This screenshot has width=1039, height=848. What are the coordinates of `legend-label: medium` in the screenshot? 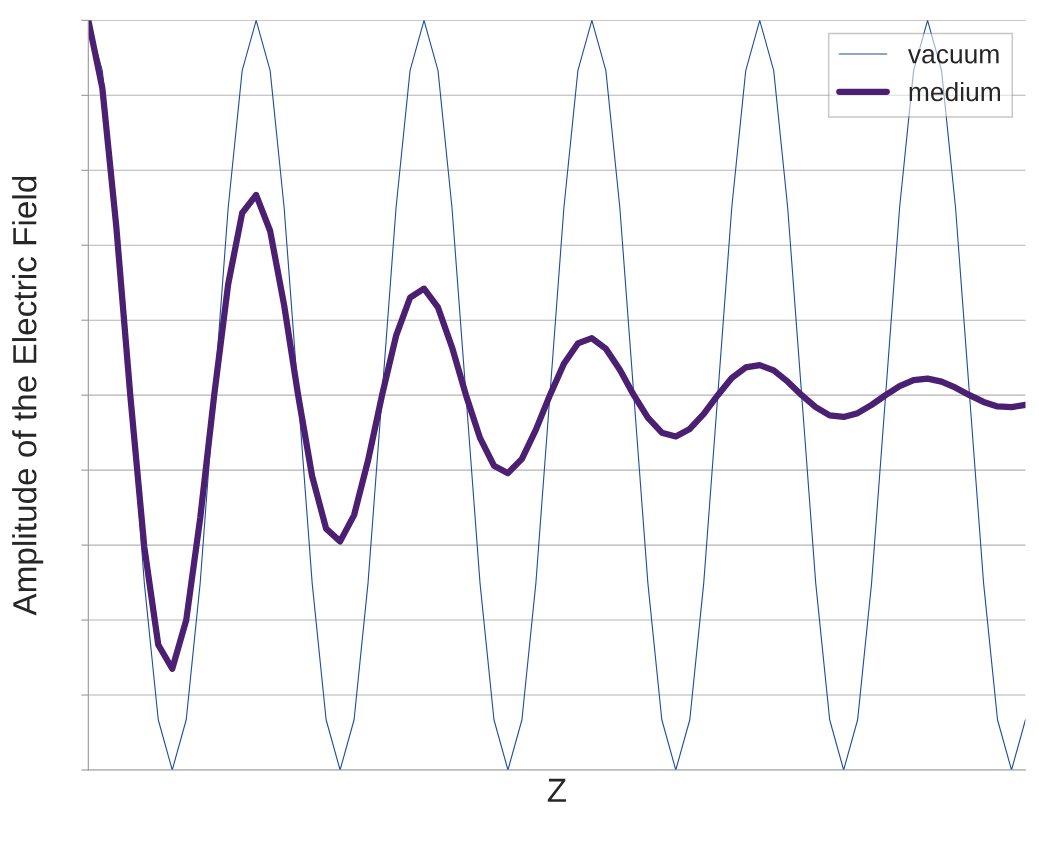 It's located at (955, 91).